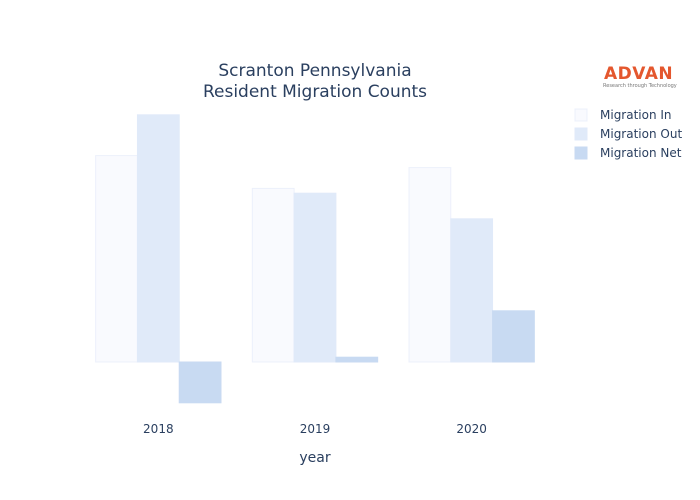 The image size is (700, 500). Describe the element at coordinates (430, 265) in the screenshot. I see `bar-migration-in-2020` at that location.